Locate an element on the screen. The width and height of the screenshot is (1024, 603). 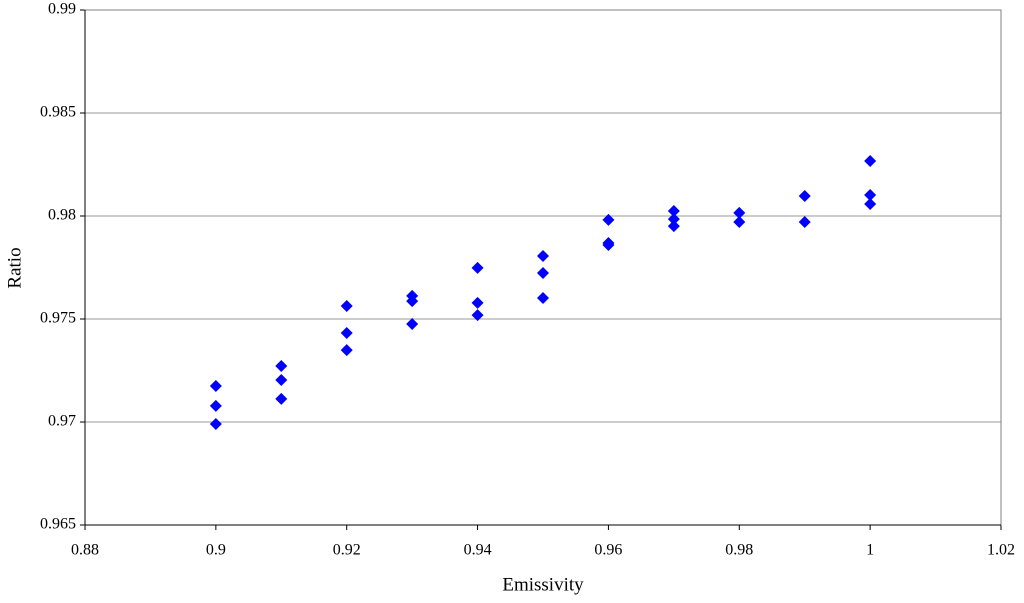
x-tick-label: 0.94 is located at coordinates (478, 550).